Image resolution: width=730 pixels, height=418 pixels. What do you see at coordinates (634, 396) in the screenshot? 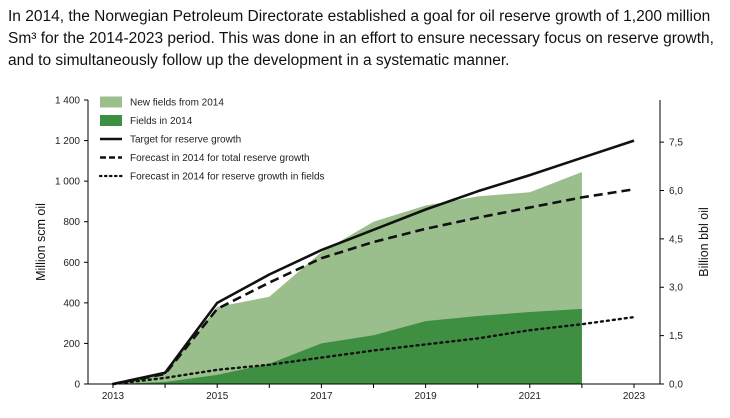
I see `x-tick-label: 2023` at bounding box center [634, 396].